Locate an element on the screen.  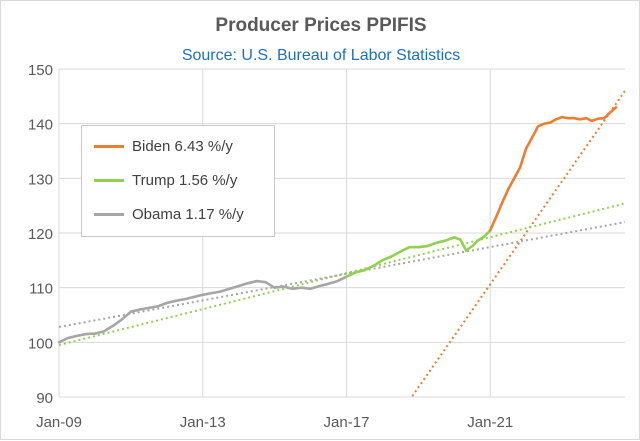
y-tick-label: 100 is located at coordinates (40, 343).